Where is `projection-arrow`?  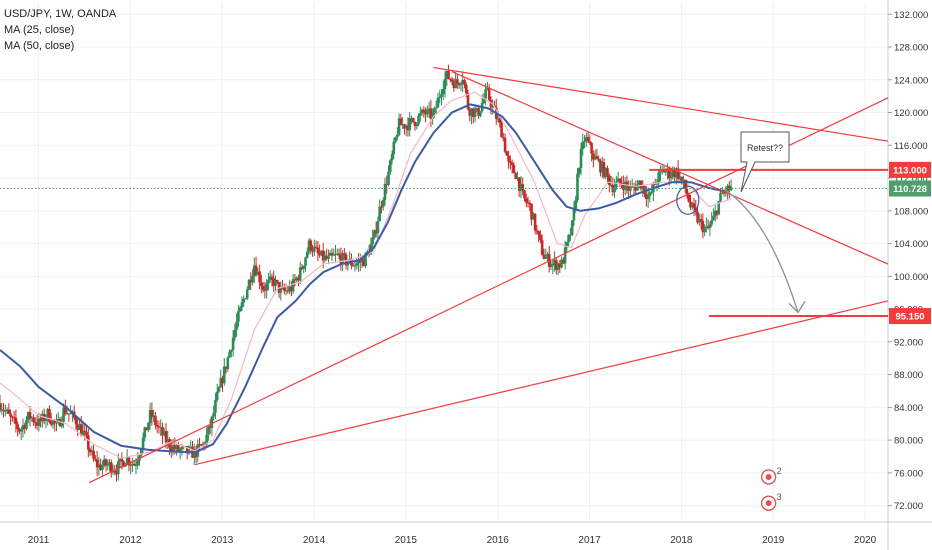
projection-arrow is located at coordinates (762, 251).